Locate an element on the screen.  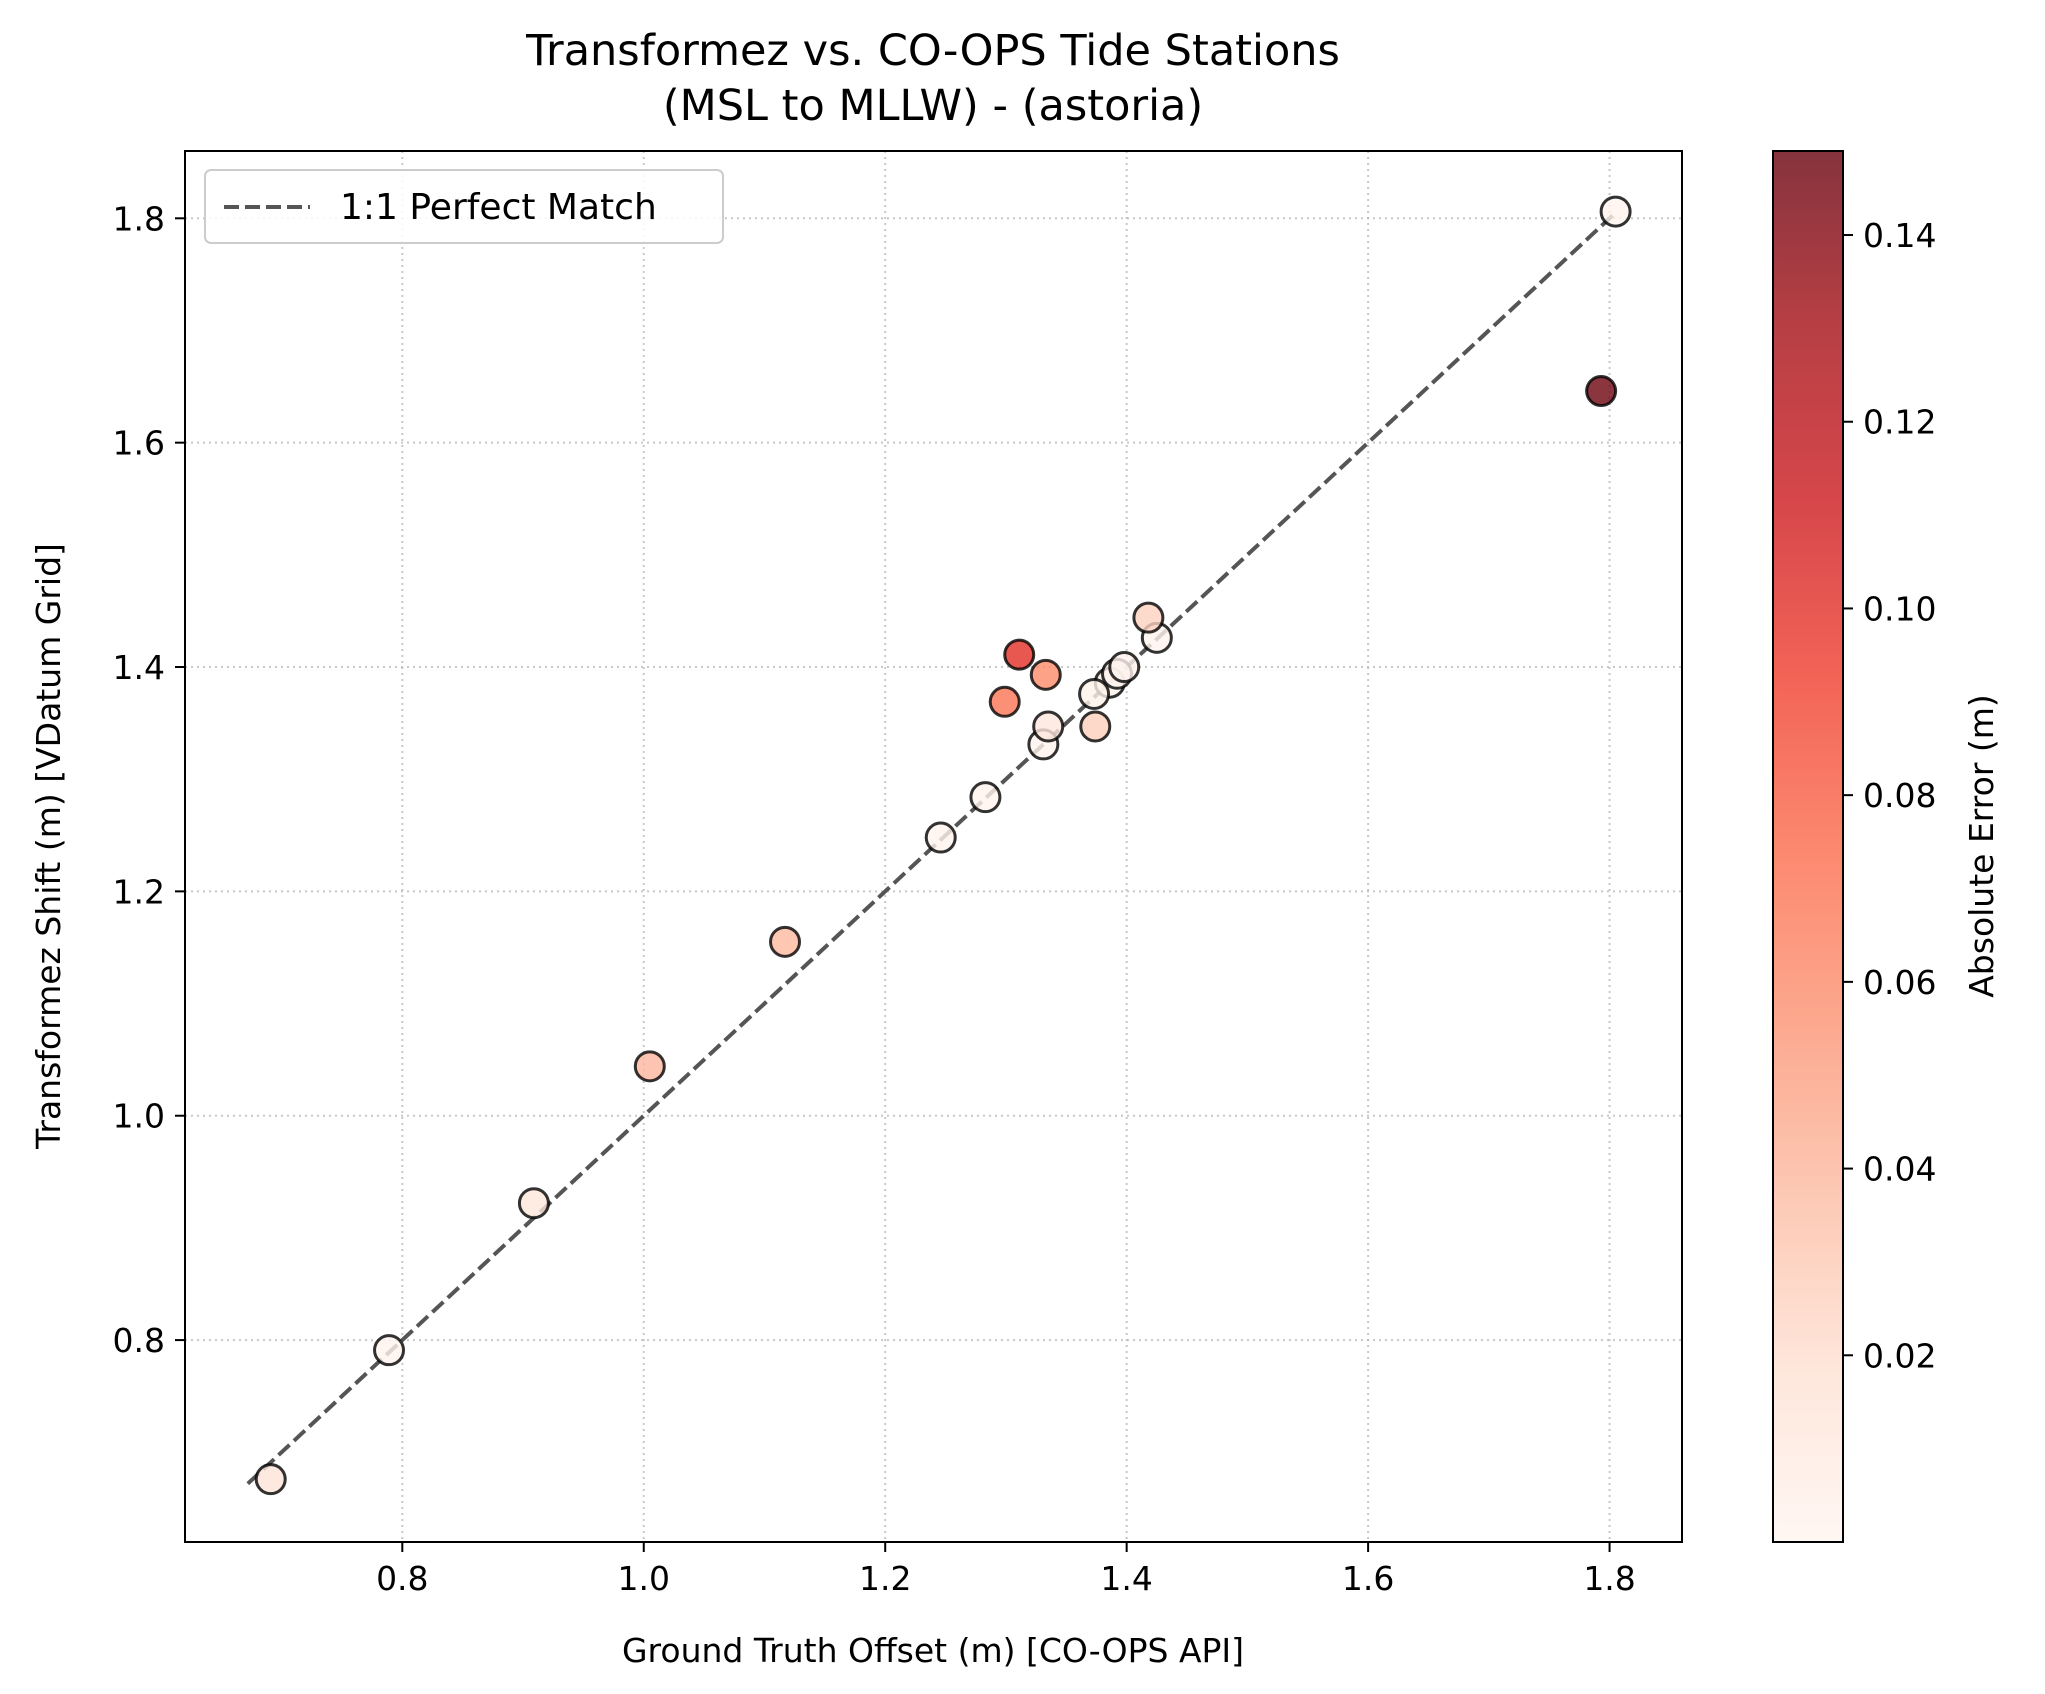
colorbar-tick-label: 0.02 is located at coordinates (1899, 1355).